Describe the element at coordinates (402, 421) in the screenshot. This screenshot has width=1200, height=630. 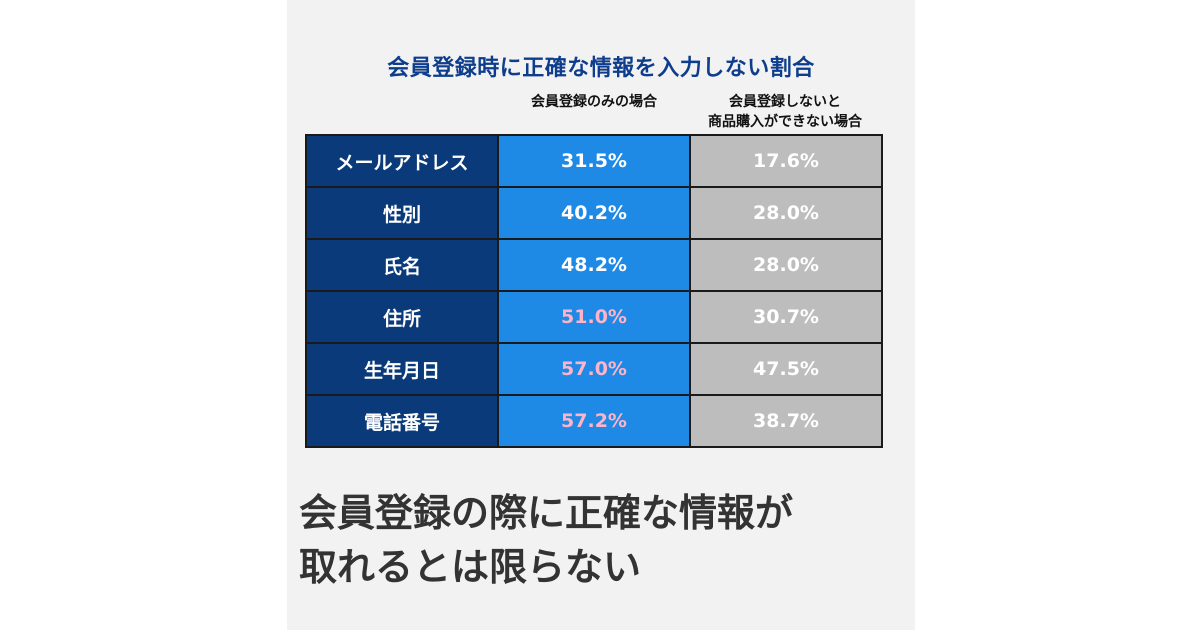
I see `row-label: 電話番号` at that location.